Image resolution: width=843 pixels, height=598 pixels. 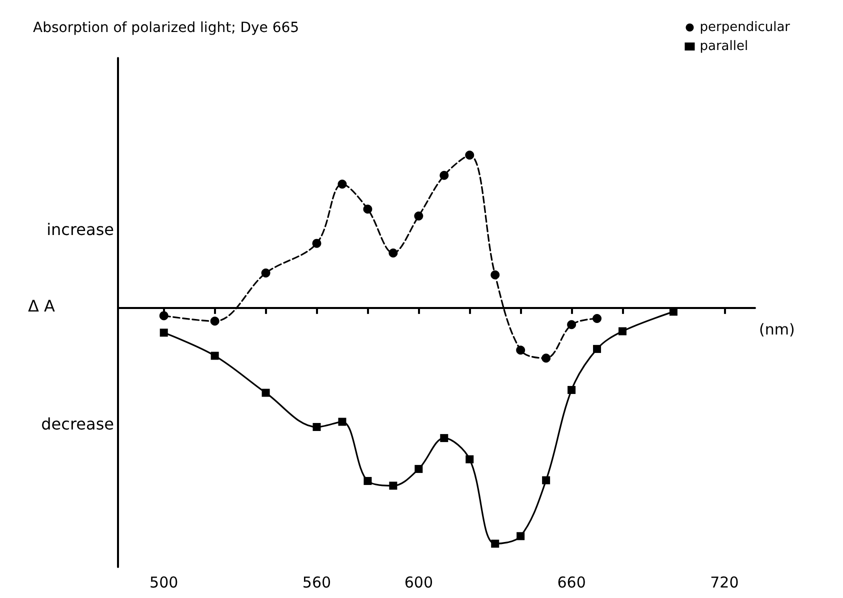 What do you see at coordinates (418, 583) in the screenshot?
I see `x-tick-label: 600` at bounding box center [418, 583].